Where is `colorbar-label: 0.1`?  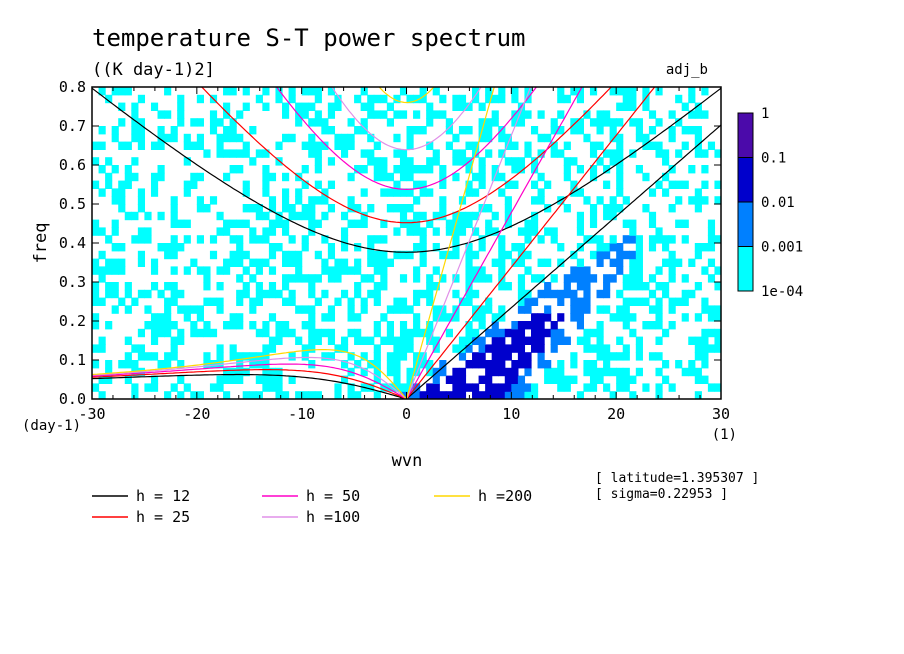
colorbar-label: 0.1 is located at coordinates (773, 159).